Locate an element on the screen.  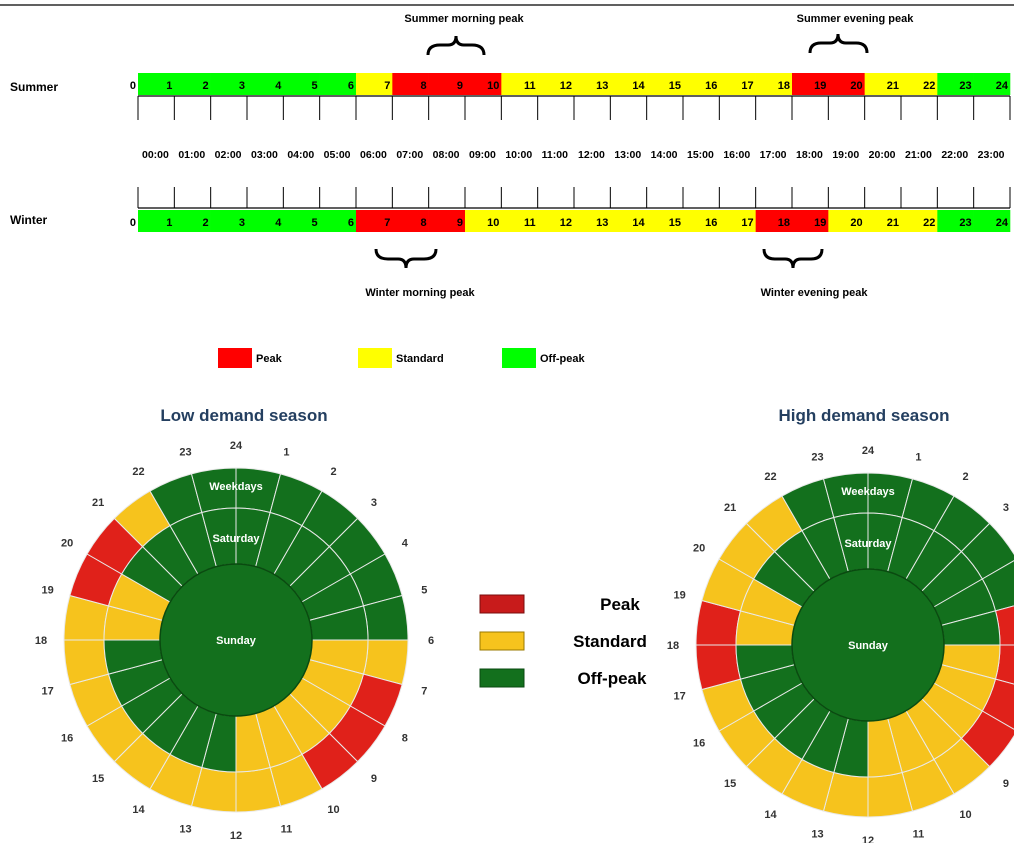
winter-hour-label: 6 is located at coordinates (351, 223).